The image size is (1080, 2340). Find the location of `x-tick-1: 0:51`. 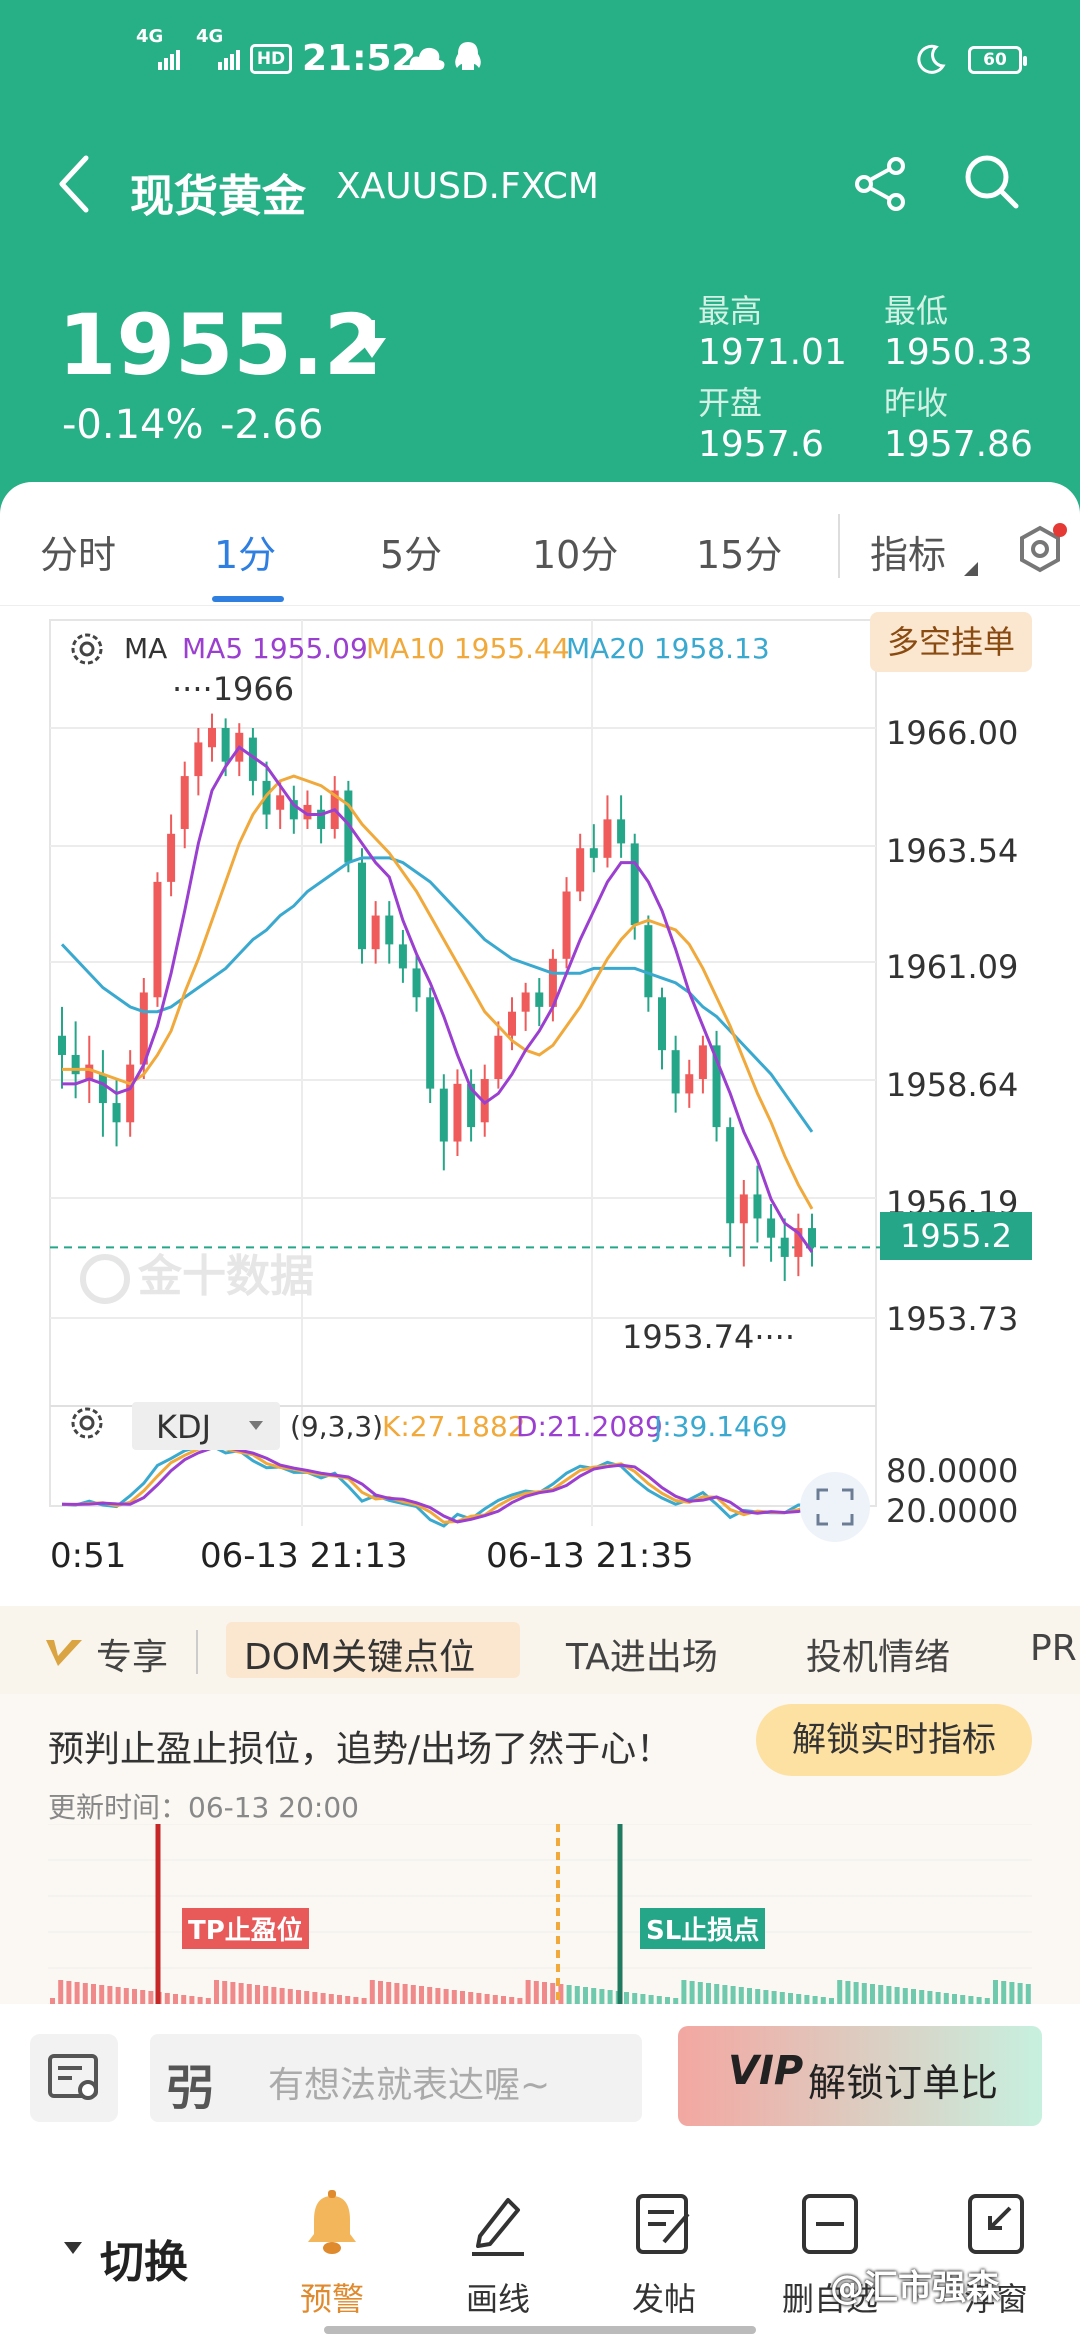

x-tick-1: 0:51 is located at coordinates (88, 1556).